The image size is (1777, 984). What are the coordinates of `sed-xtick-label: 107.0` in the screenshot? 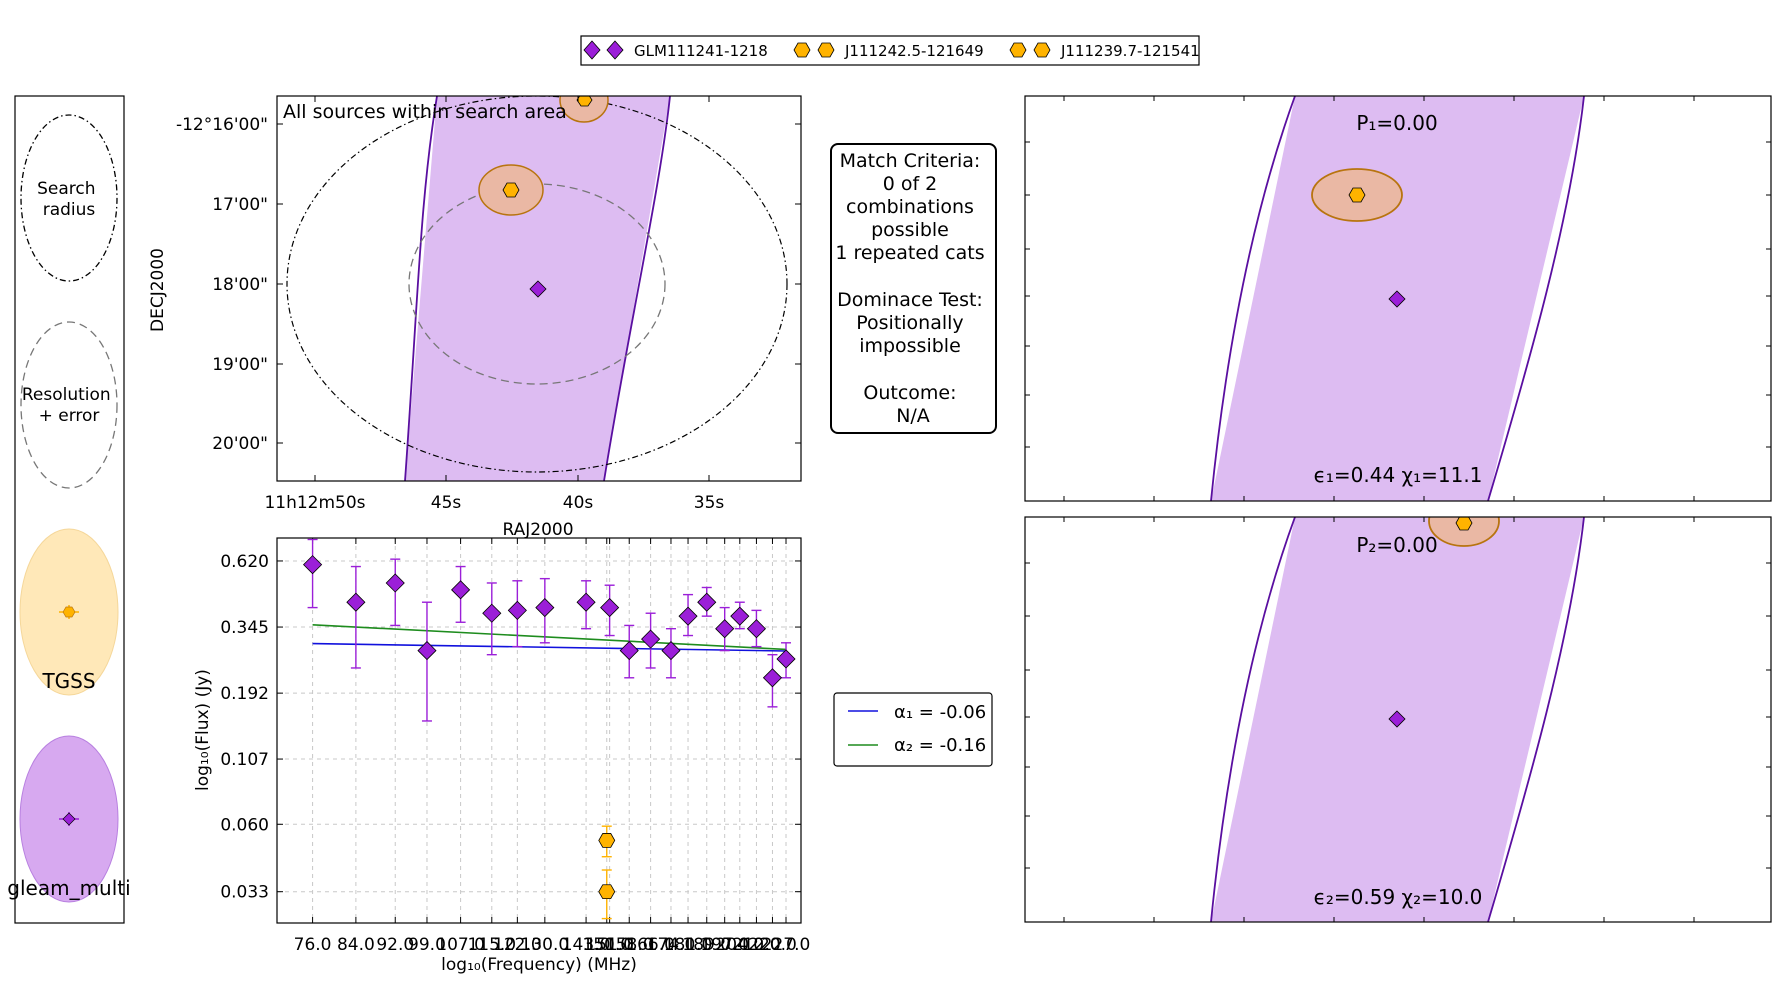 It's located at (460, 945).